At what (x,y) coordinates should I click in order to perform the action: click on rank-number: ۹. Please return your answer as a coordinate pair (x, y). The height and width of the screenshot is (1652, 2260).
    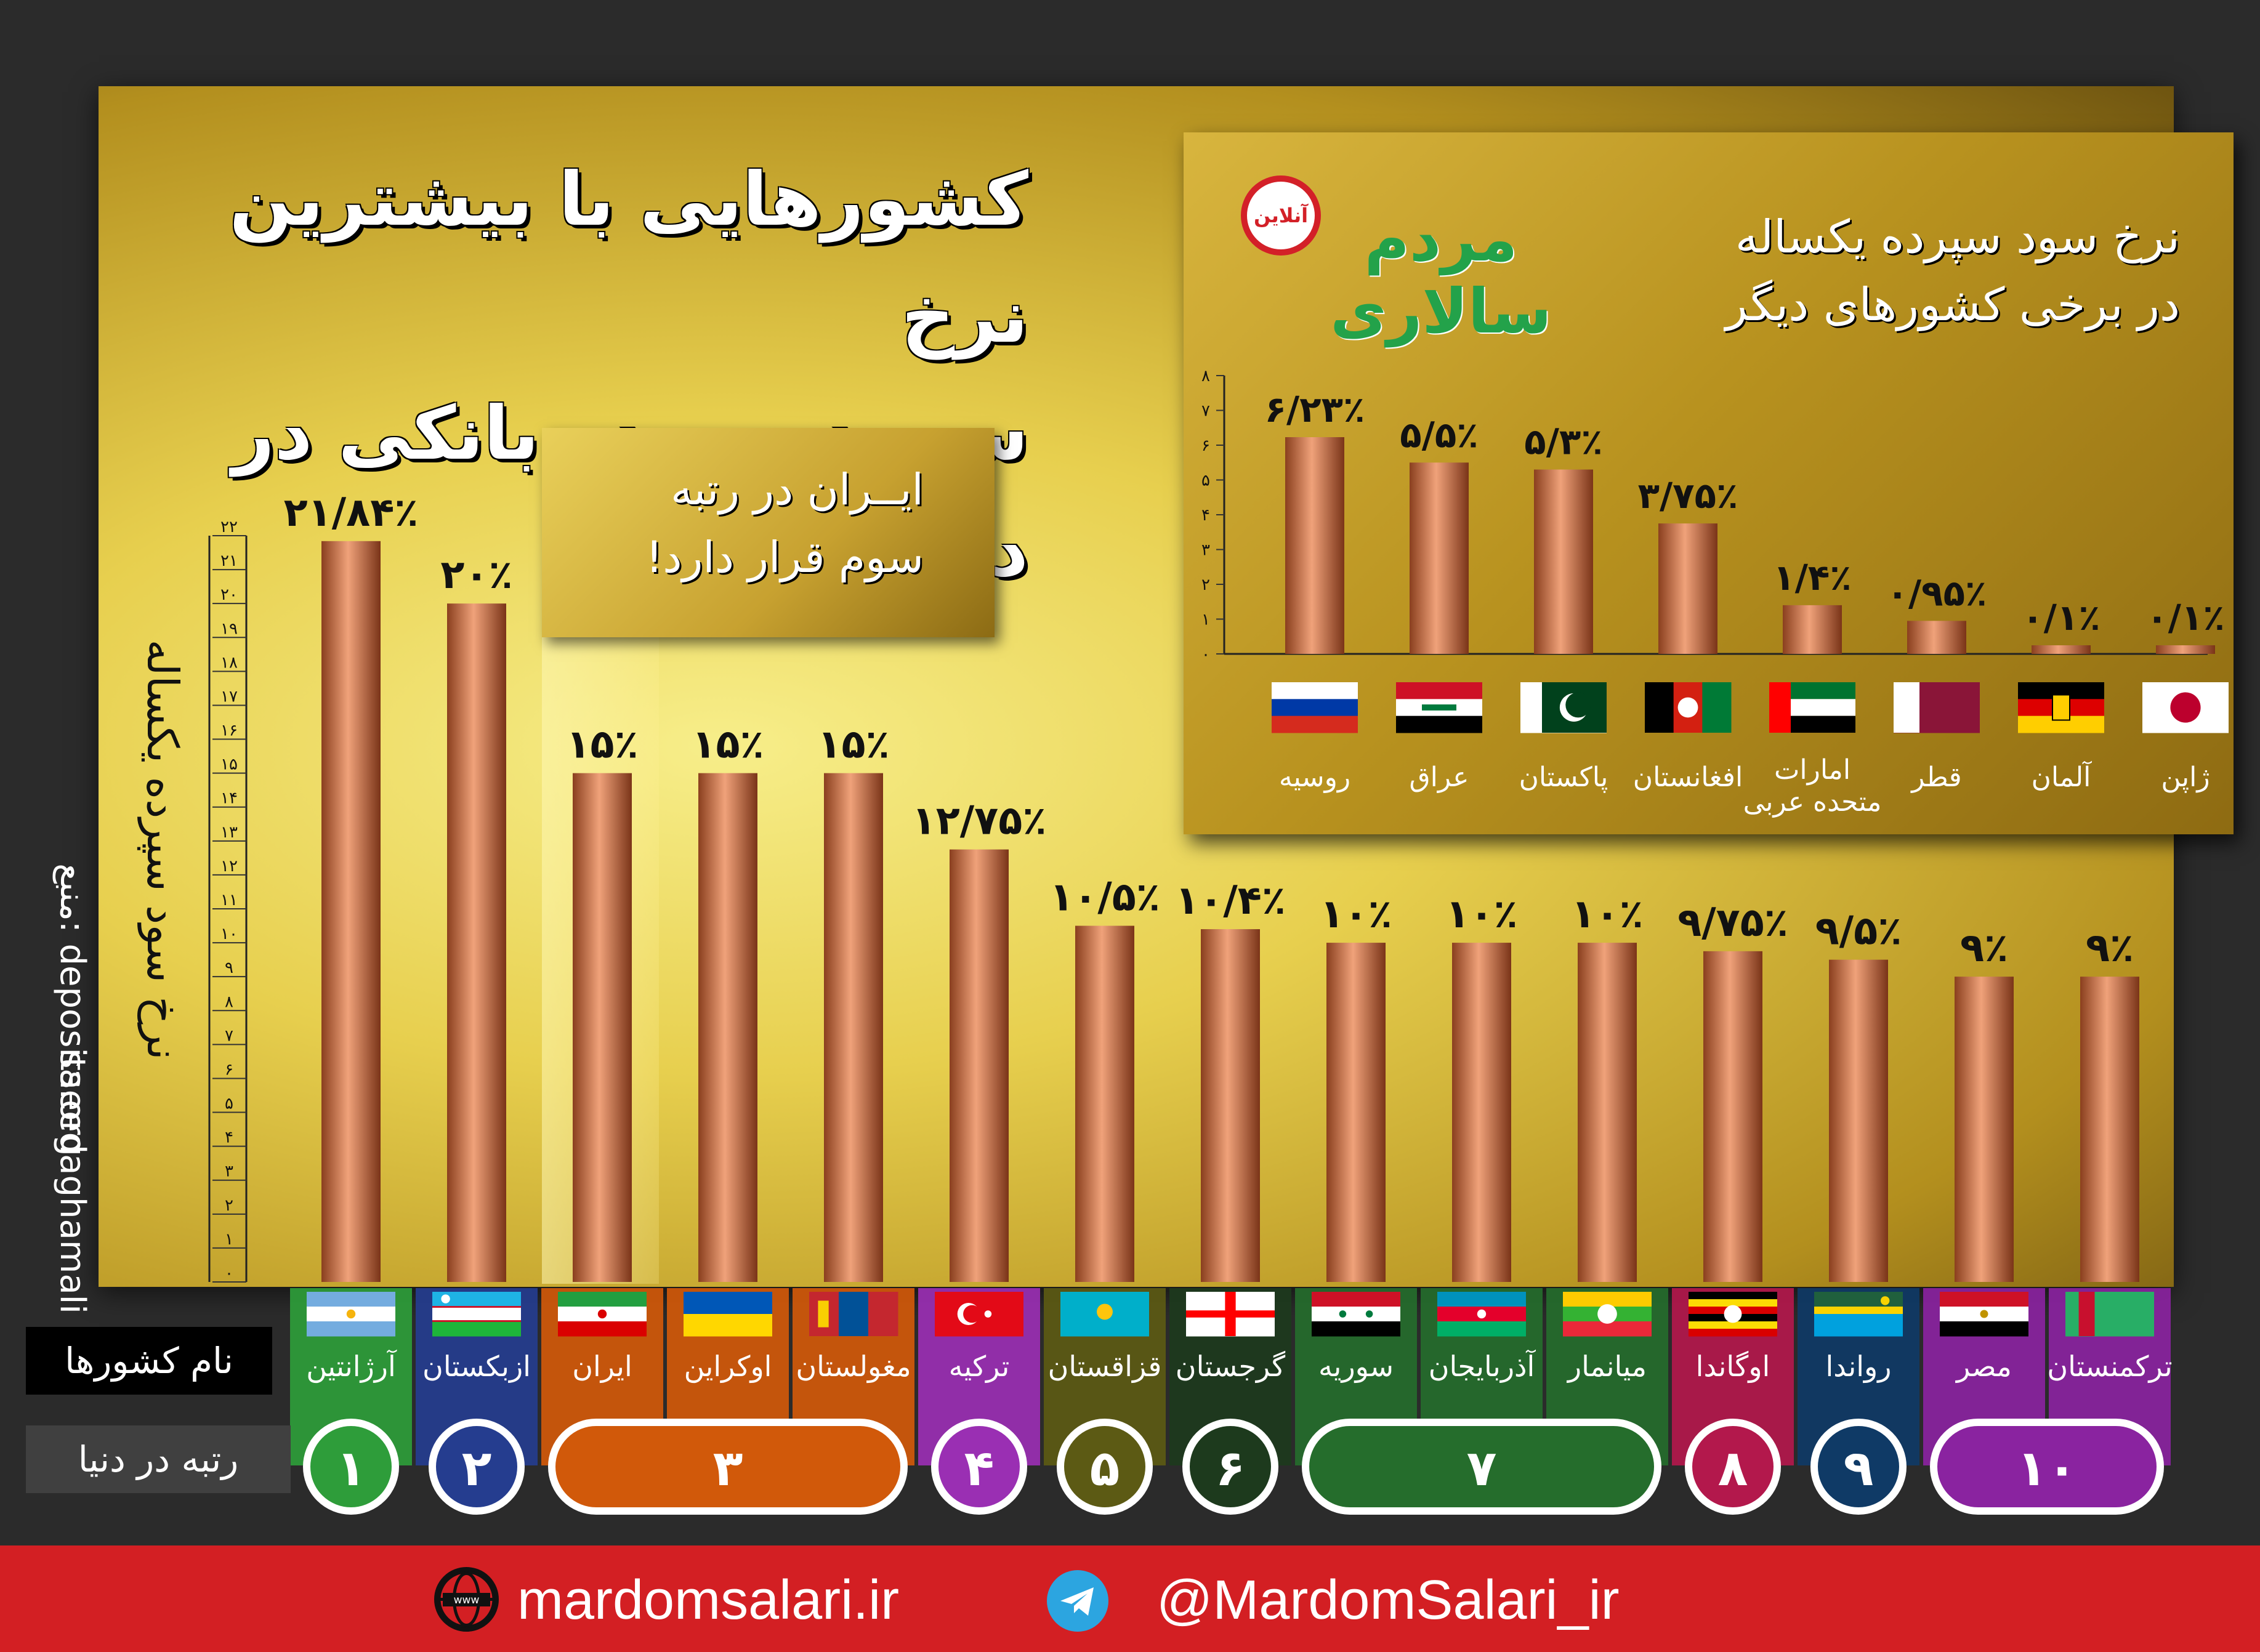
    Looking at the image, I should click on (1859, 1468).